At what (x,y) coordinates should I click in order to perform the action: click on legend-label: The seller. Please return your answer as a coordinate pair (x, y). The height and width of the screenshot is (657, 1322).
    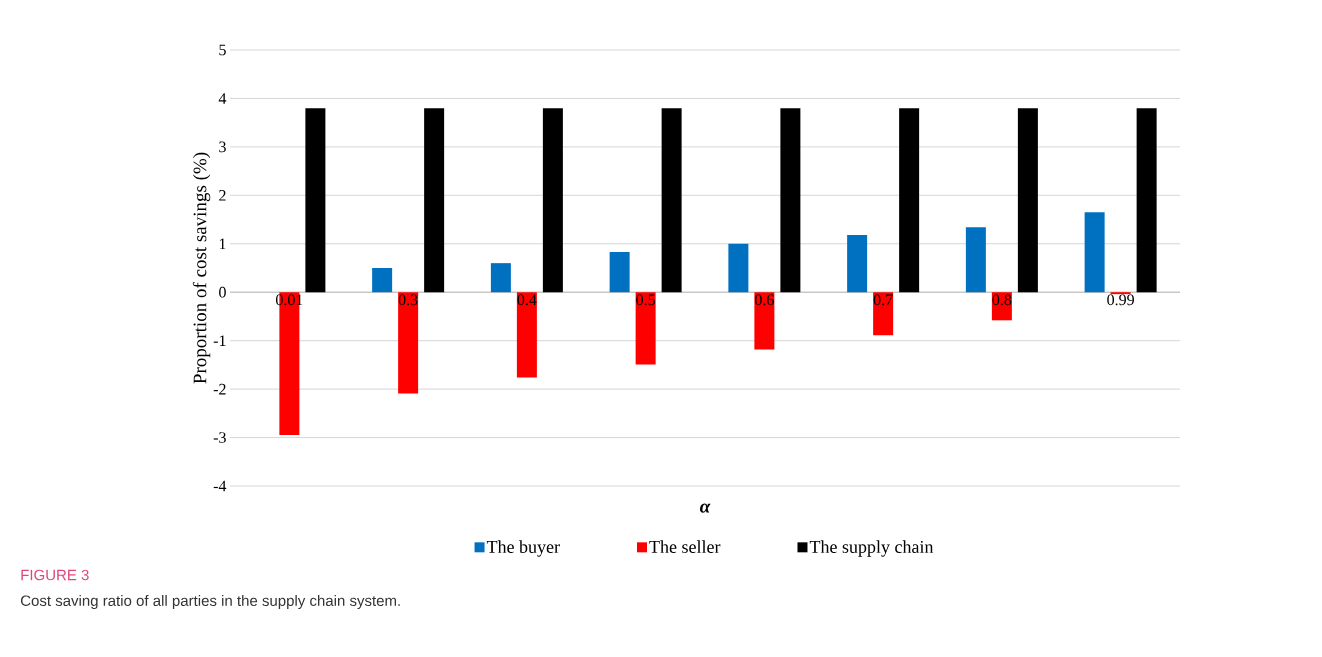
    Looking at the image, I should click on (685, 546).